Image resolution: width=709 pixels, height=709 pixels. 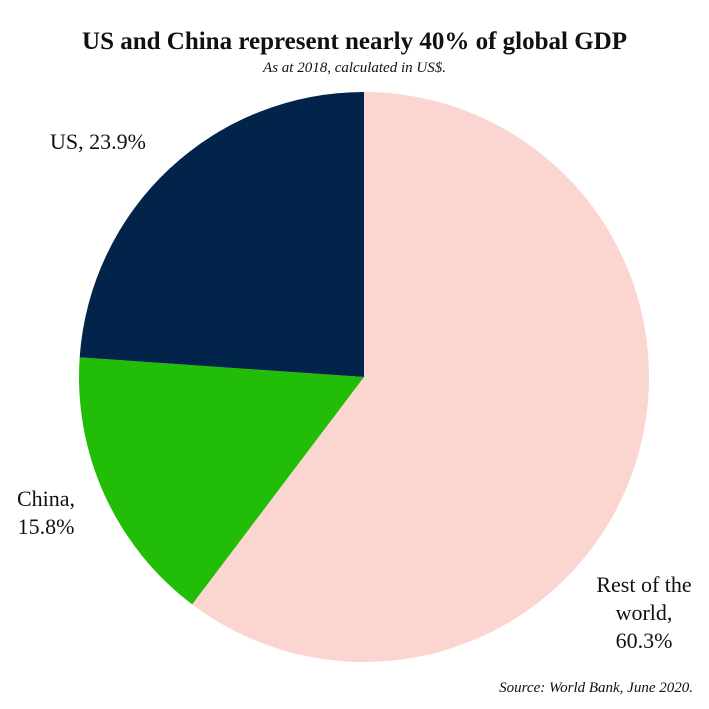 What do you see at coordinates (643, 612) in the screenshot?
I see `slice-label-rest-of-the-world: Rest of the world, 60.3%` at bounding box center [643, 612].